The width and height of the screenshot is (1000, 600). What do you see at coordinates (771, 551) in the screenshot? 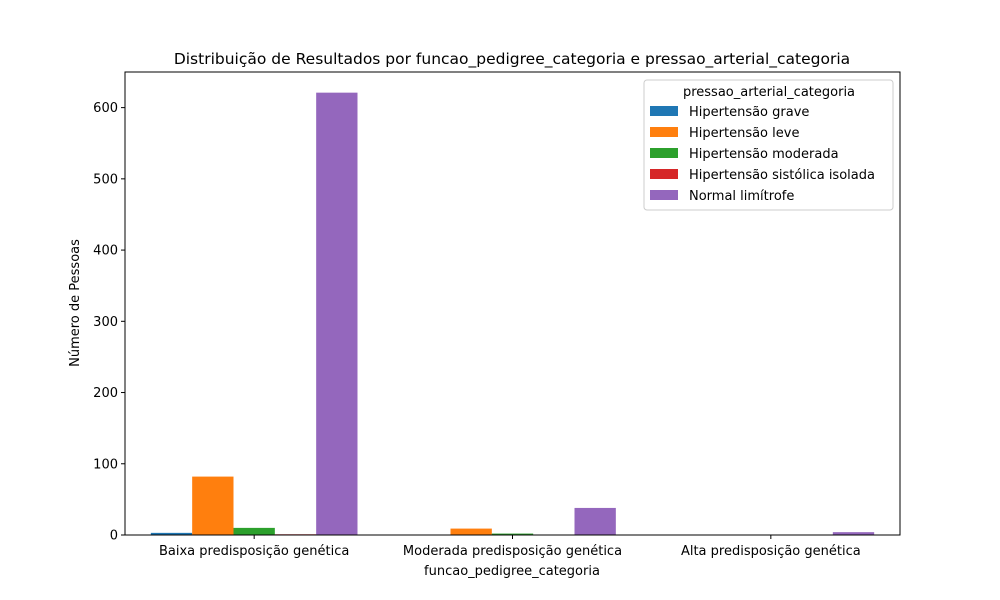
I see `x-tick-label: Alta predisposição genética` at bounding box center [771, 551].